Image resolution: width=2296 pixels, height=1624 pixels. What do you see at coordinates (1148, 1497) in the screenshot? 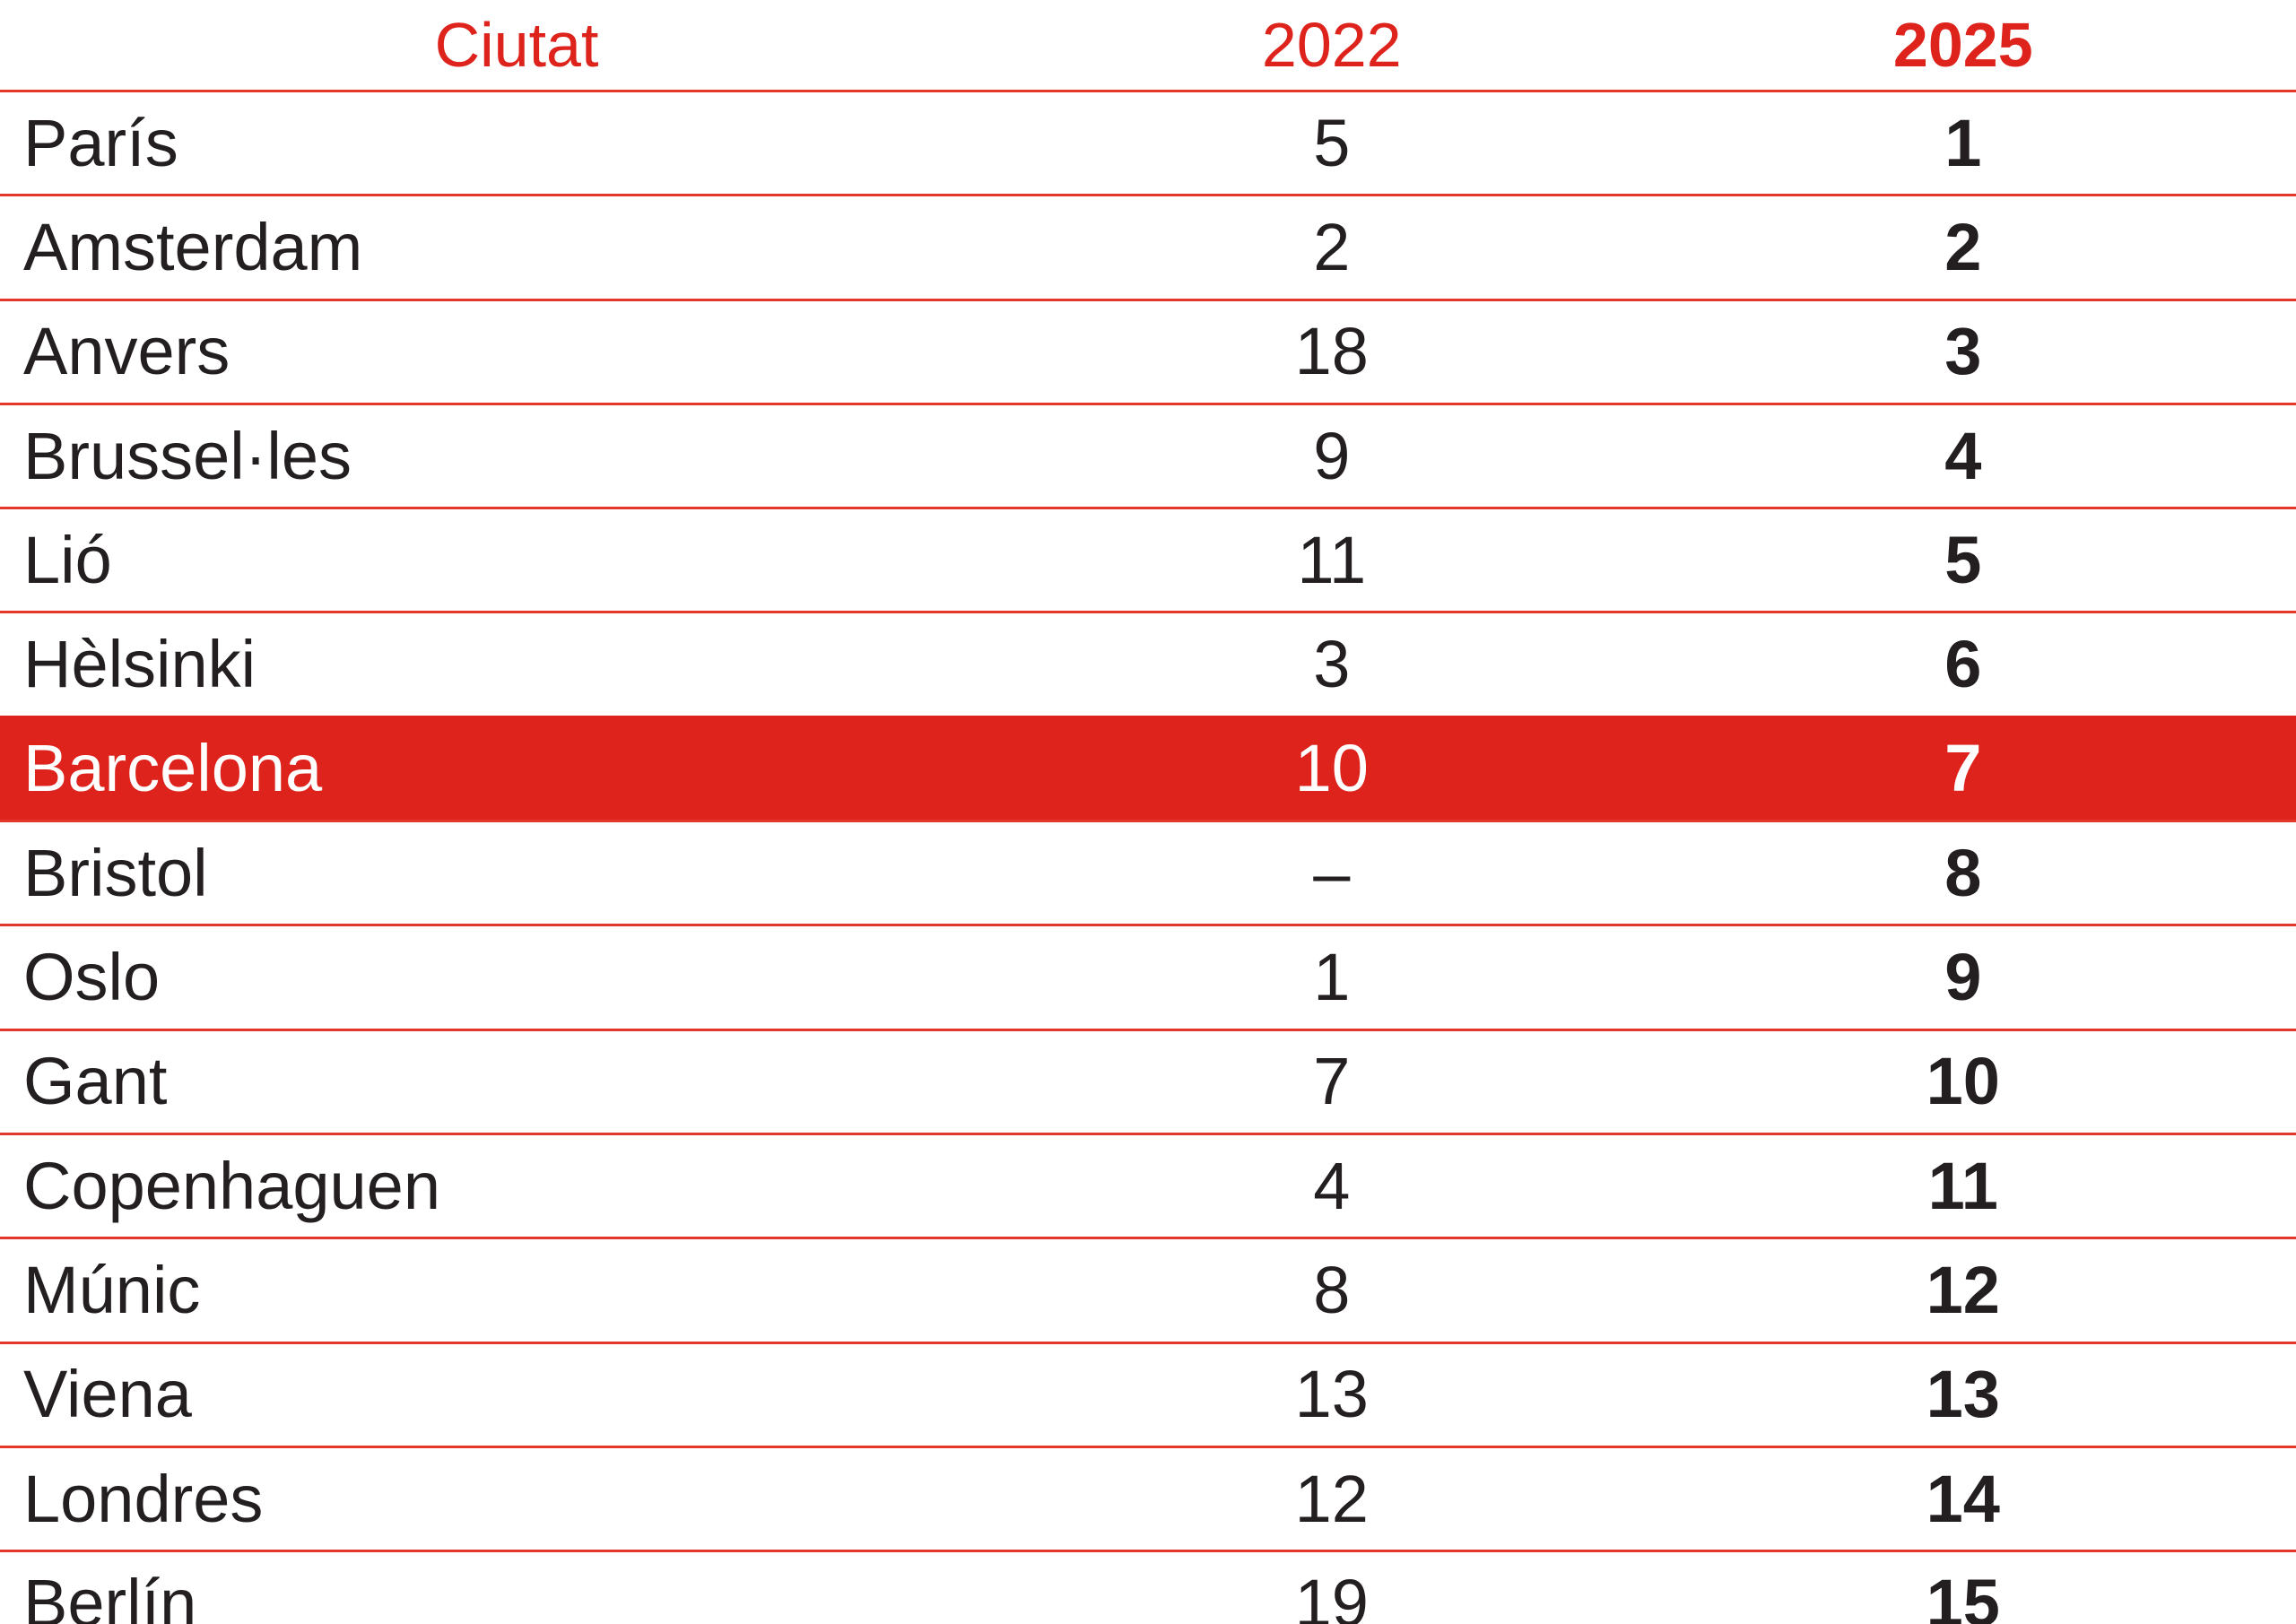
I see `table-row: Londres 12 14` at bounding box center [1148, 1497].